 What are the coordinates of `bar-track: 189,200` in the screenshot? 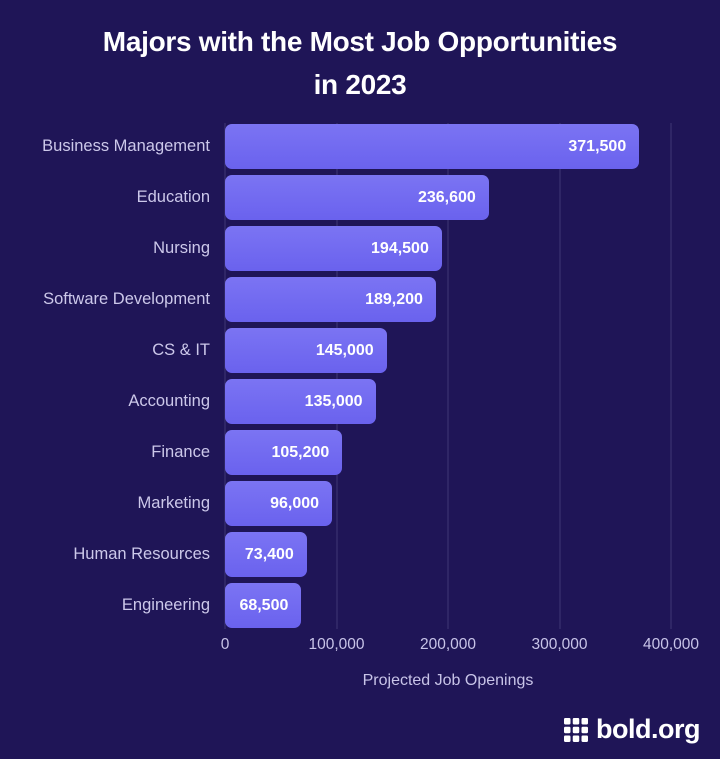 It's located at (448, 299).